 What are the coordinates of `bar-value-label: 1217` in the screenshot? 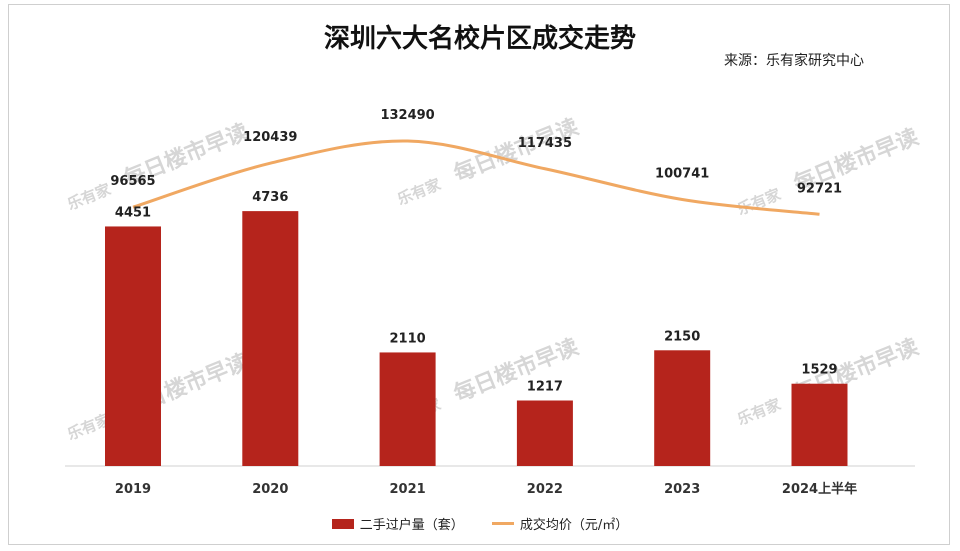 It's located at (545, 387).